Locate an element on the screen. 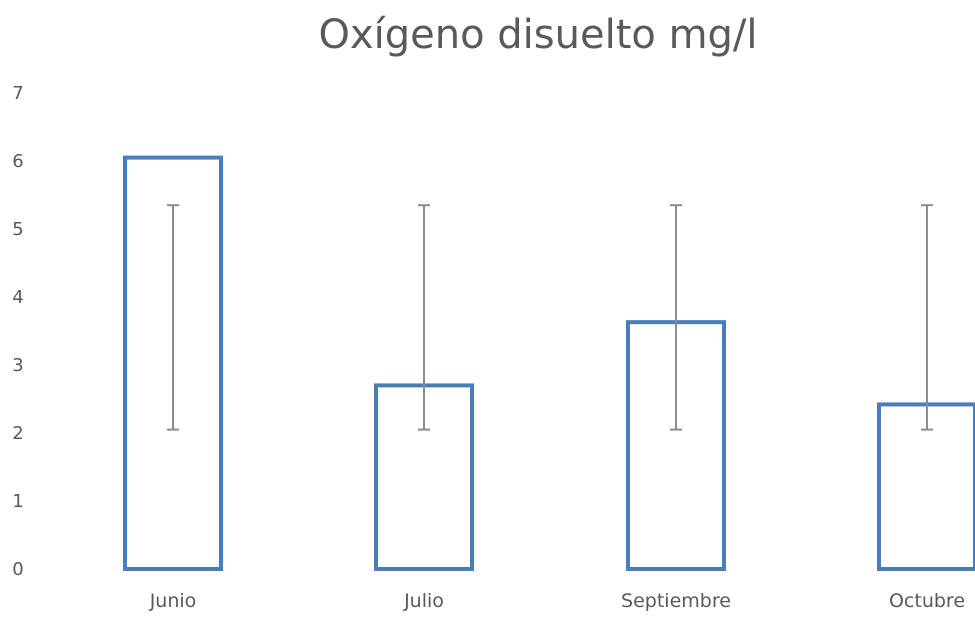  bar-junio is located at coordinates (173, 363).